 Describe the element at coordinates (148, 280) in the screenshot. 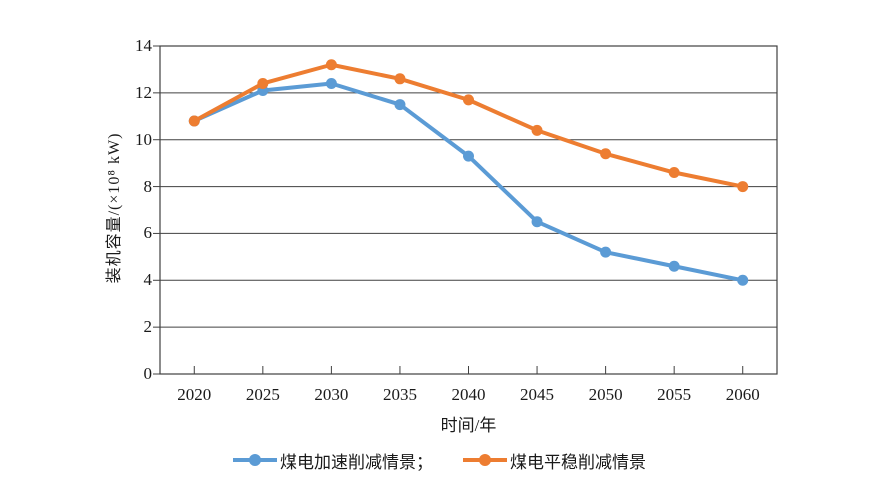

I see `y-tick-label: 4` at that location.